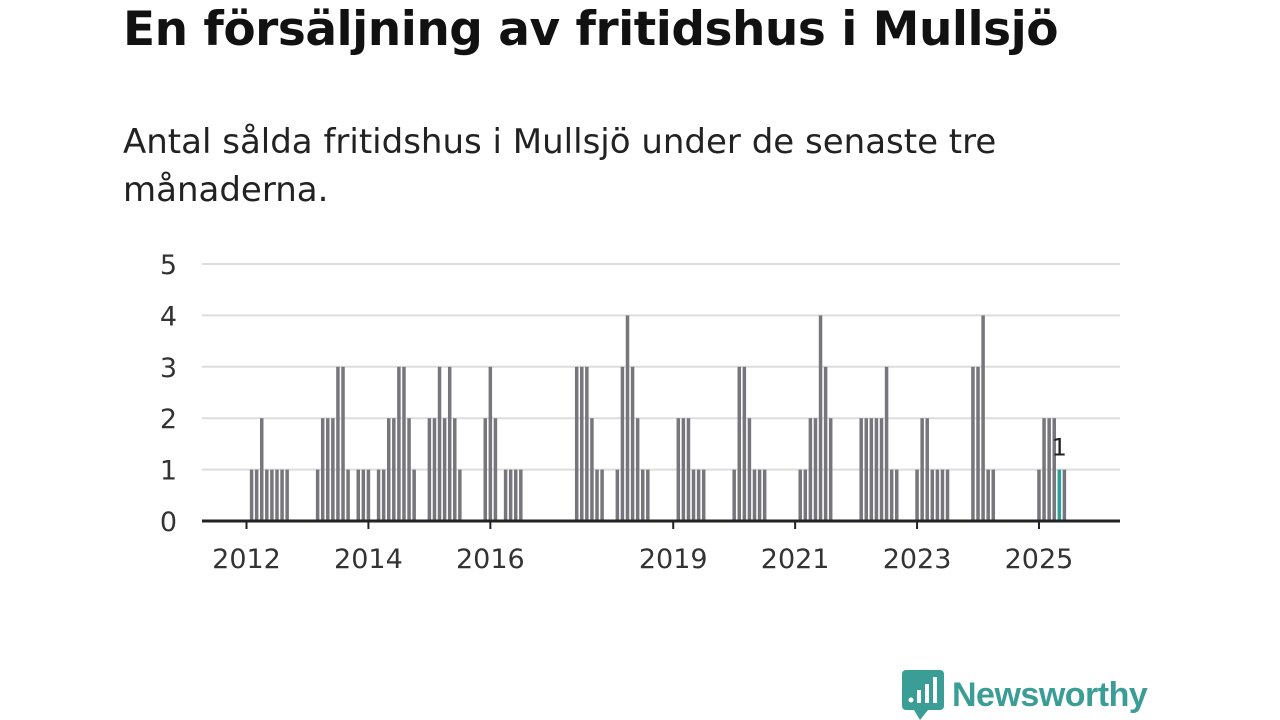  Describe the element at coordinates (168, 316) in the screenshot. I see `y-tick-label: 4` at that location.